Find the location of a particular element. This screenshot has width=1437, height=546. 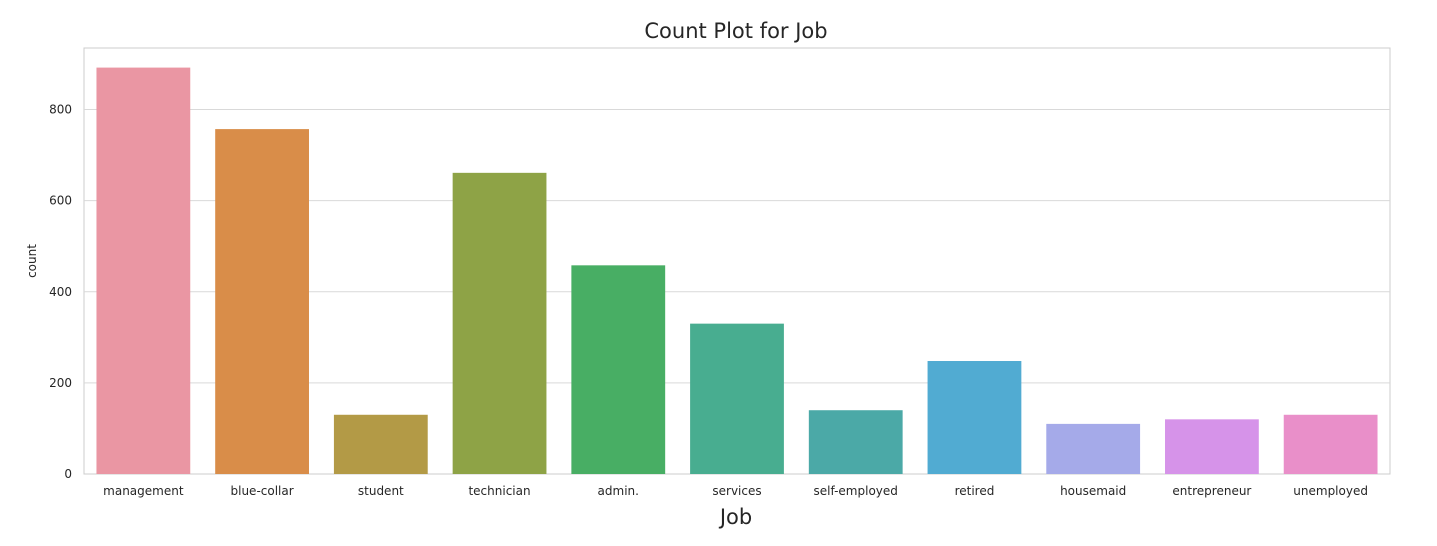

x-tick-label: housemaid is located at coordinates (1093, 491).